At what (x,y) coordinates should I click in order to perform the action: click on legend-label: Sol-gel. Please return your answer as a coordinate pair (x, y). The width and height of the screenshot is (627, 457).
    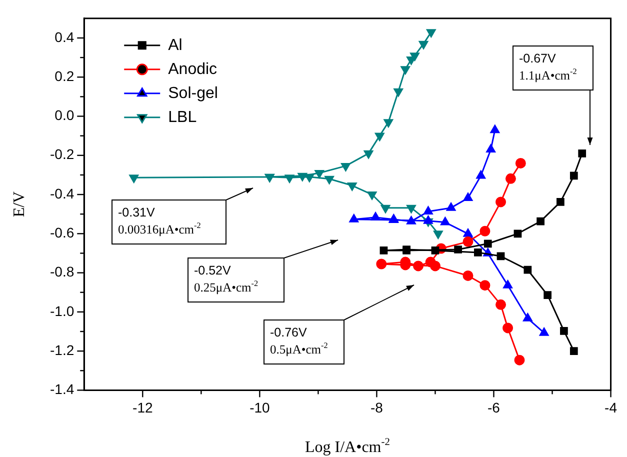
    Looking at the image, I should click on (193, 93).